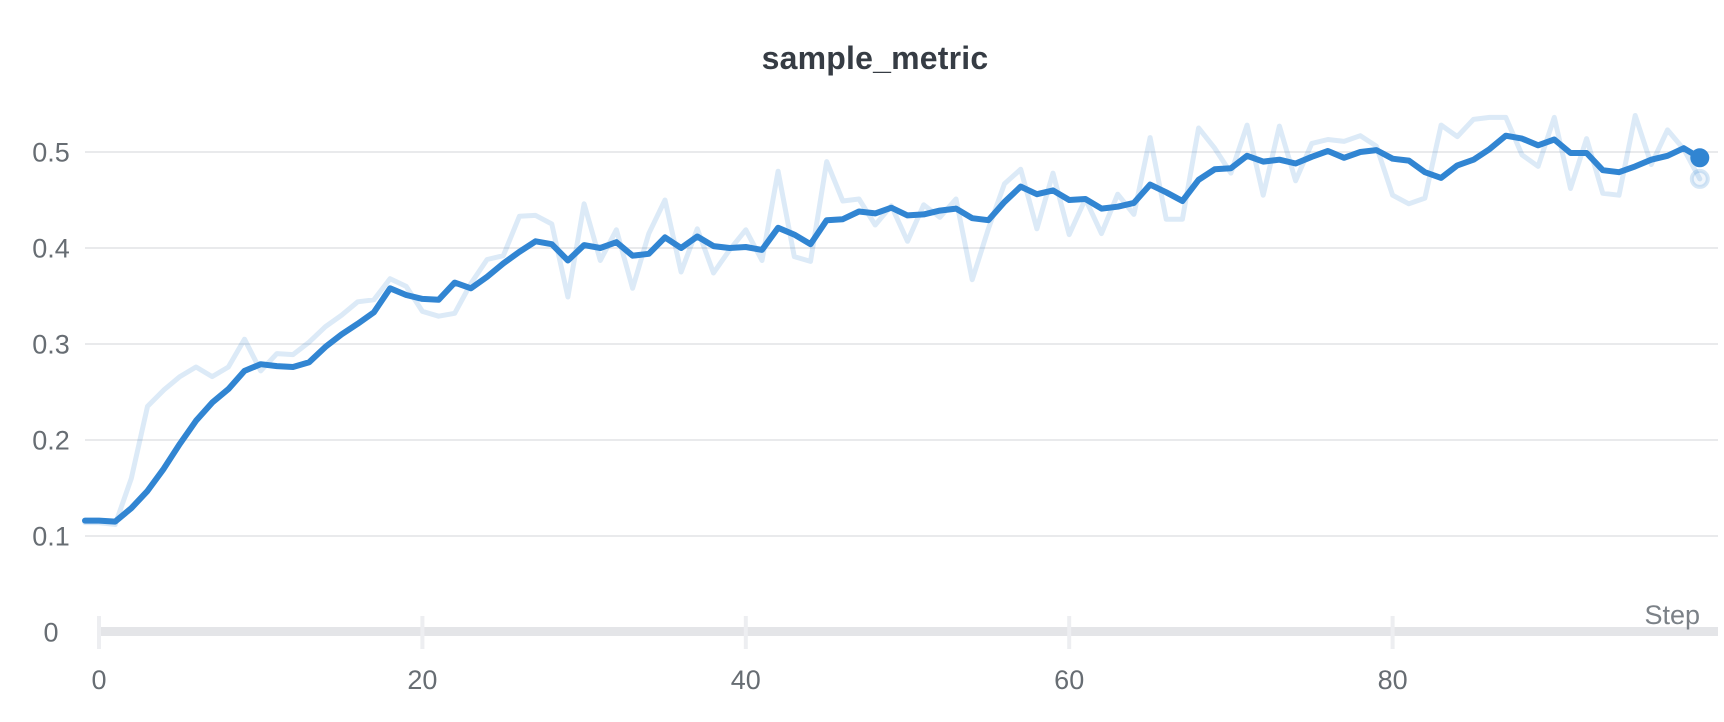 This screenshot has width=1724, height=722. I want to click on y-tick-label: 0.3, so click(51, 345).